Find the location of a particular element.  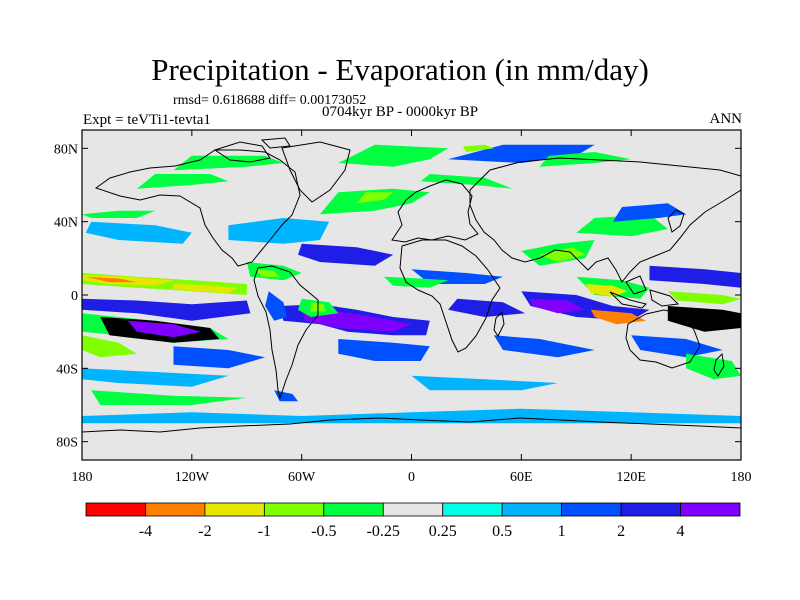

lon-tick-label-6: 180 is located at coordinates (741, 477).